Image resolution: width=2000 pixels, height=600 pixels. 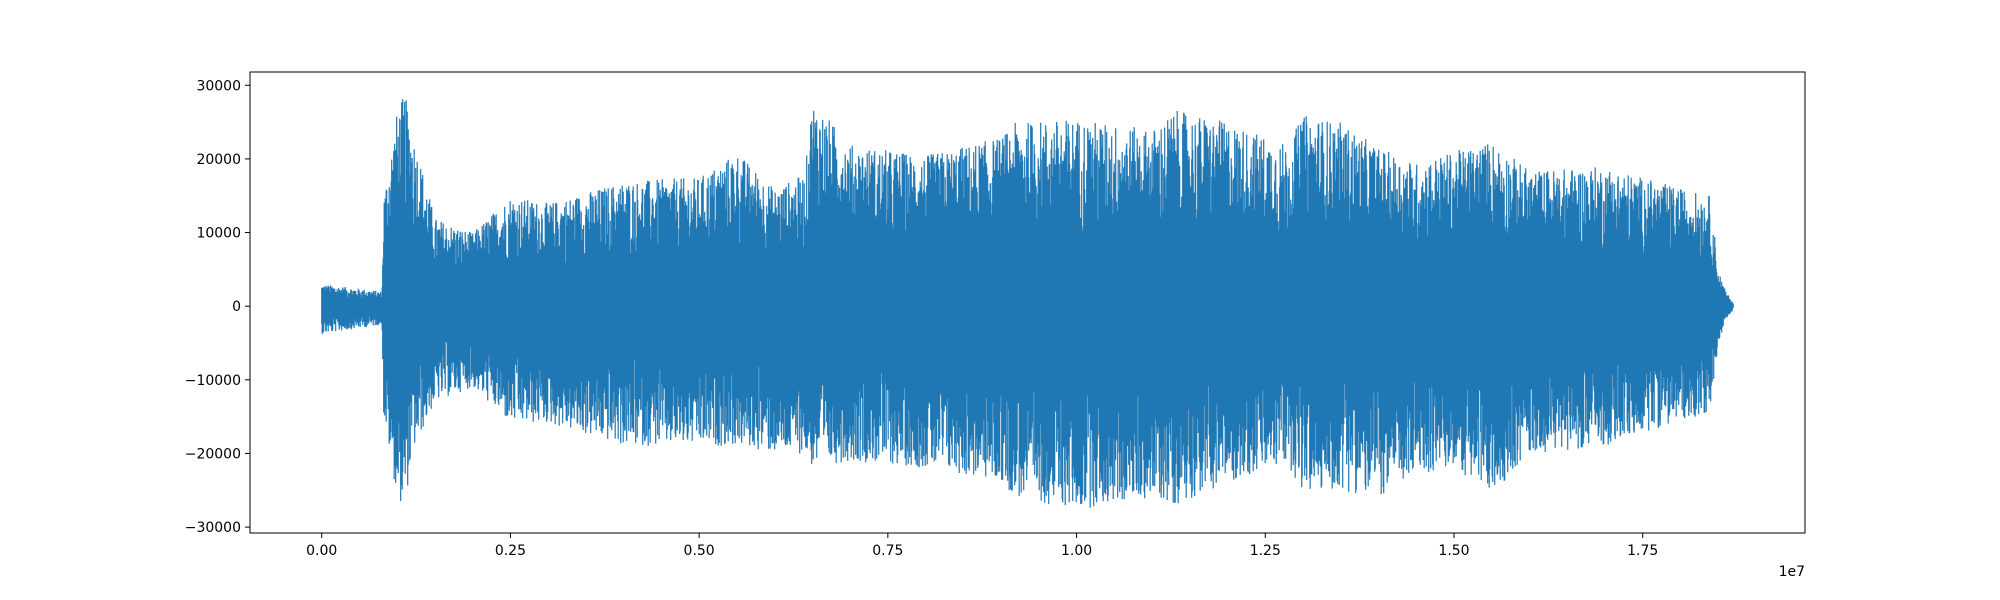 What do you see at coordinates (213, 454) in the screenshot?
I see `y-tick-label: −20000` at bounding box center [213, 454].